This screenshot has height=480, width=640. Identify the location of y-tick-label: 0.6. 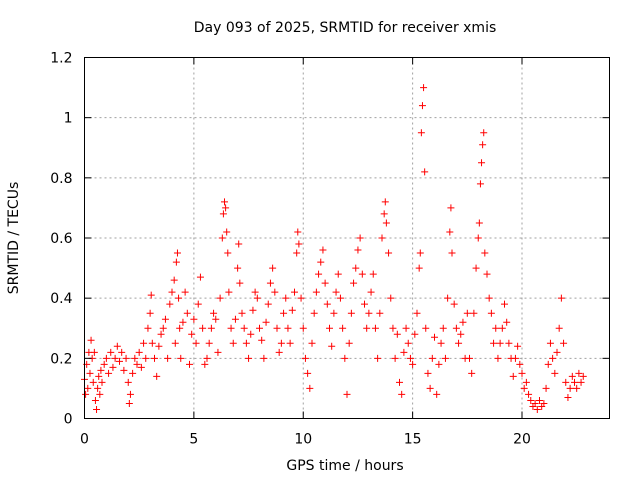
(61, 239).